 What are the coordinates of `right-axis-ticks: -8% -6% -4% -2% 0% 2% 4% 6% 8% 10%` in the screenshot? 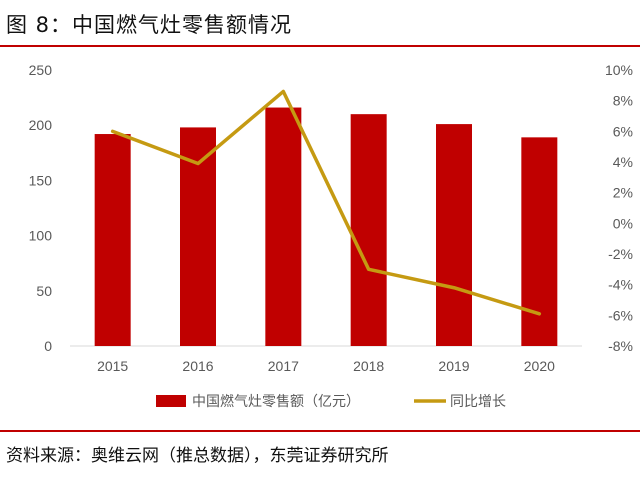 It's located at (619, 208).